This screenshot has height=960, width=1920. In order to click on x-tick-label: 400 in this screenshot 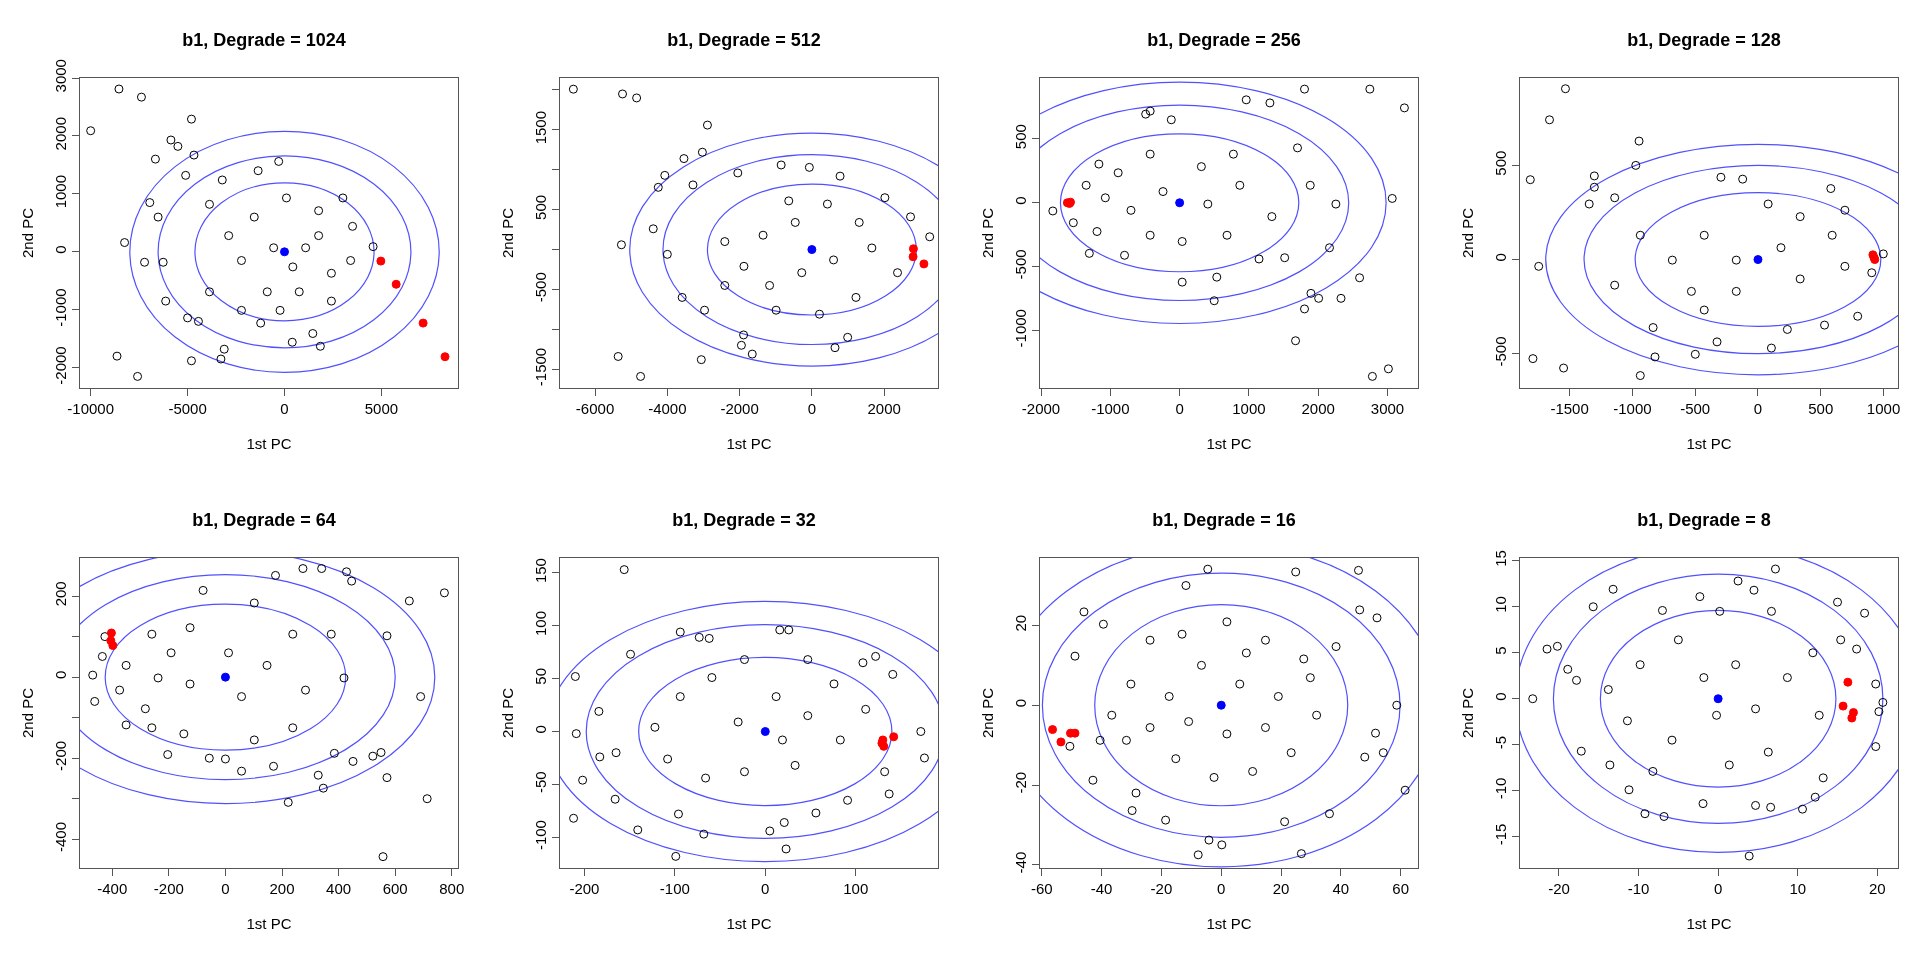, I will do `click(339, 889)`.